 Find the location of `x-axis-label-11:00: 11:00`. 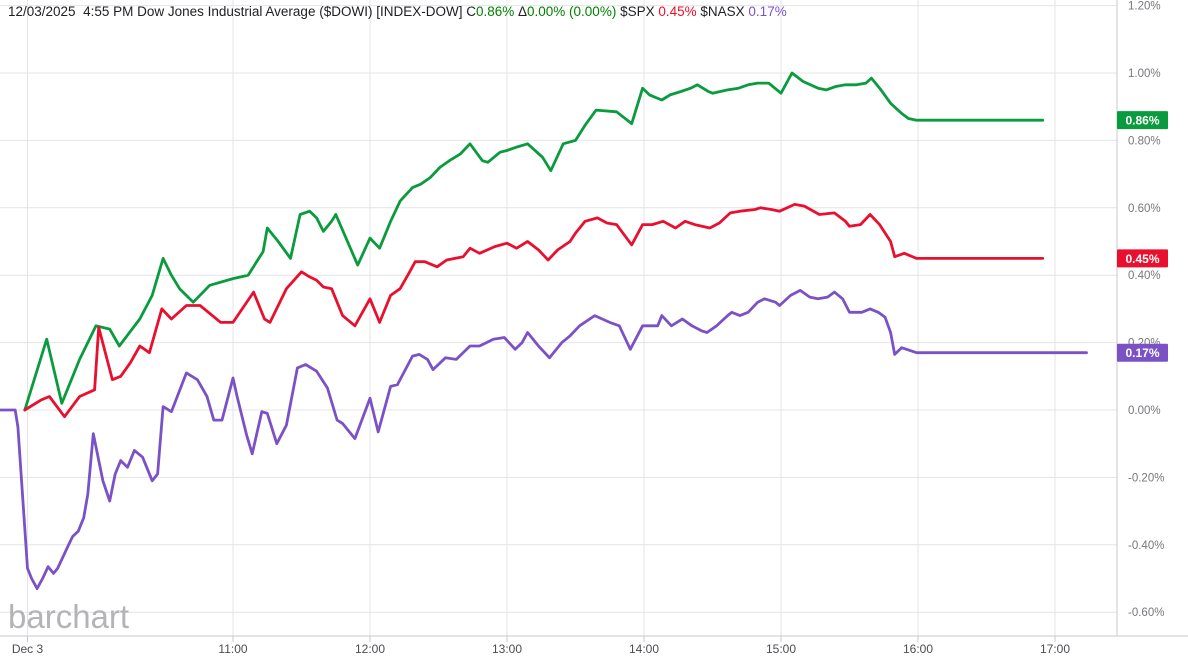

x-axis-label-11:00: 11:00 is located at coordinates (232, 649).